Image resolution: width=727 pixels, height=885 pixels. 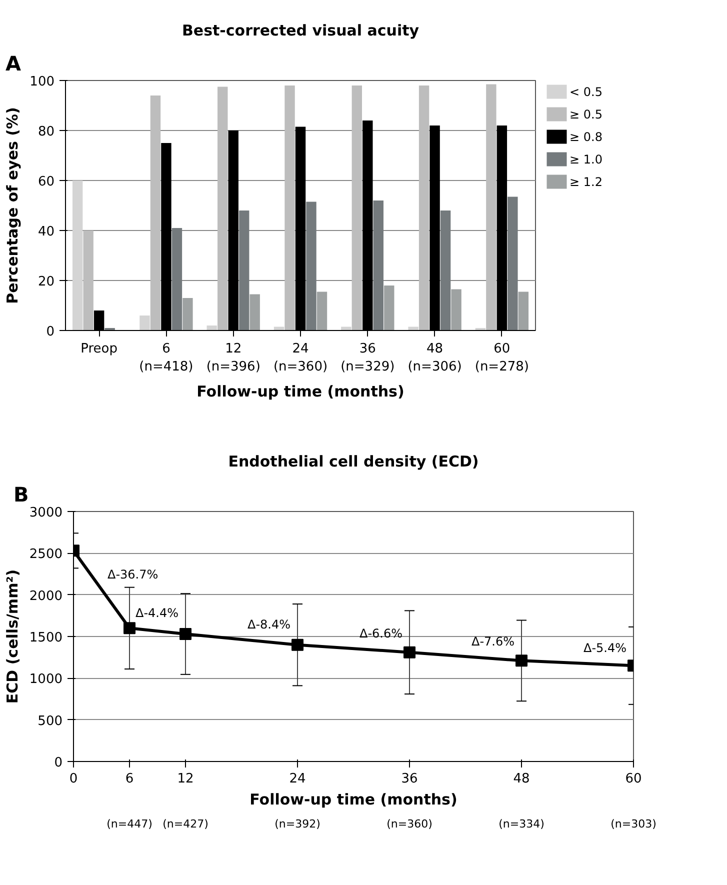 What do you see at coordinates (586, 114) in the screenshot?
I see `legend-label: ≥ 0.5` at bounding box center [586, 114].